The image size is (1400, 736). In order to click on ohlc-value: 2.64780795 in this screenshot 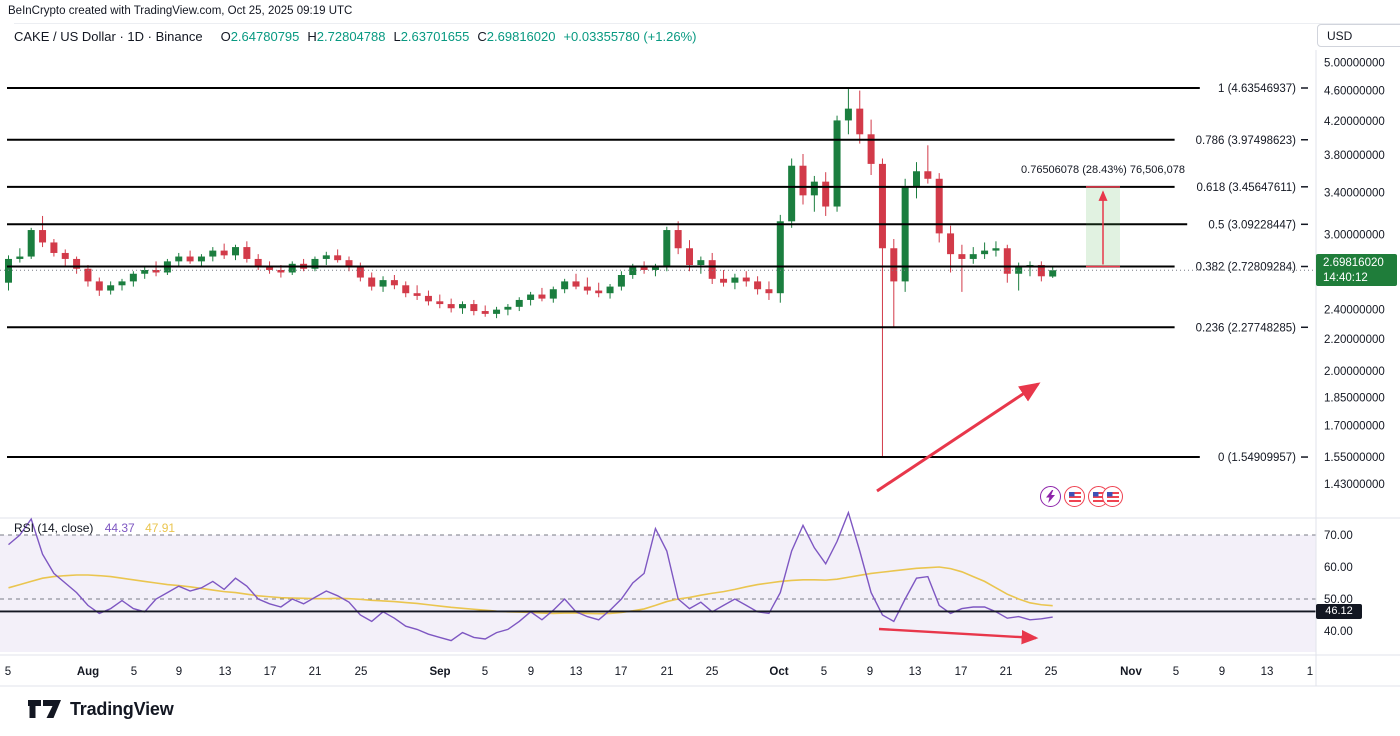, I will do `click(265, 36)`.